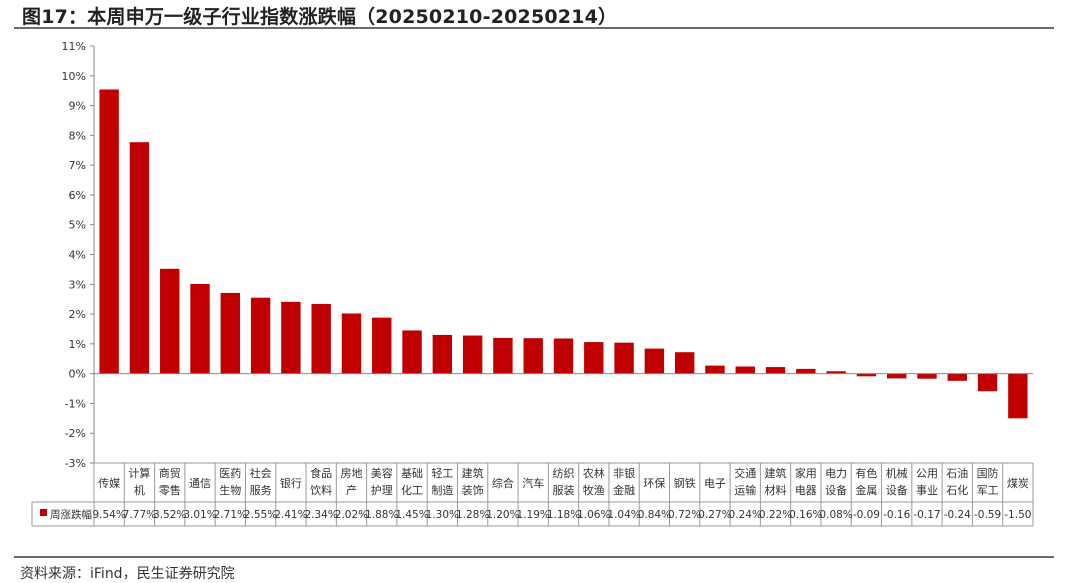 This screenshot has height=583, width=1080. I want to click on x-category-label: 煤炭, so click(1018, 483).